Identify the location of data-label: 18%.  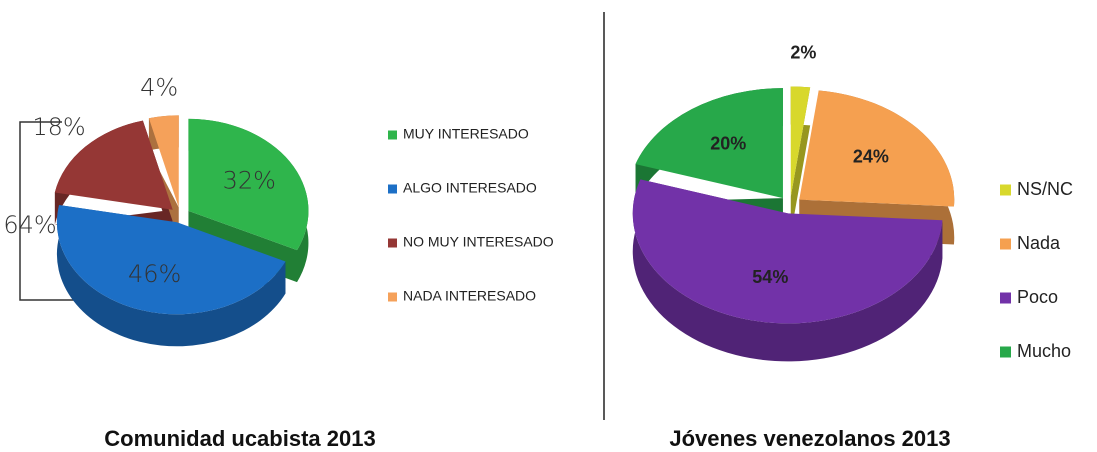
(58, 127).